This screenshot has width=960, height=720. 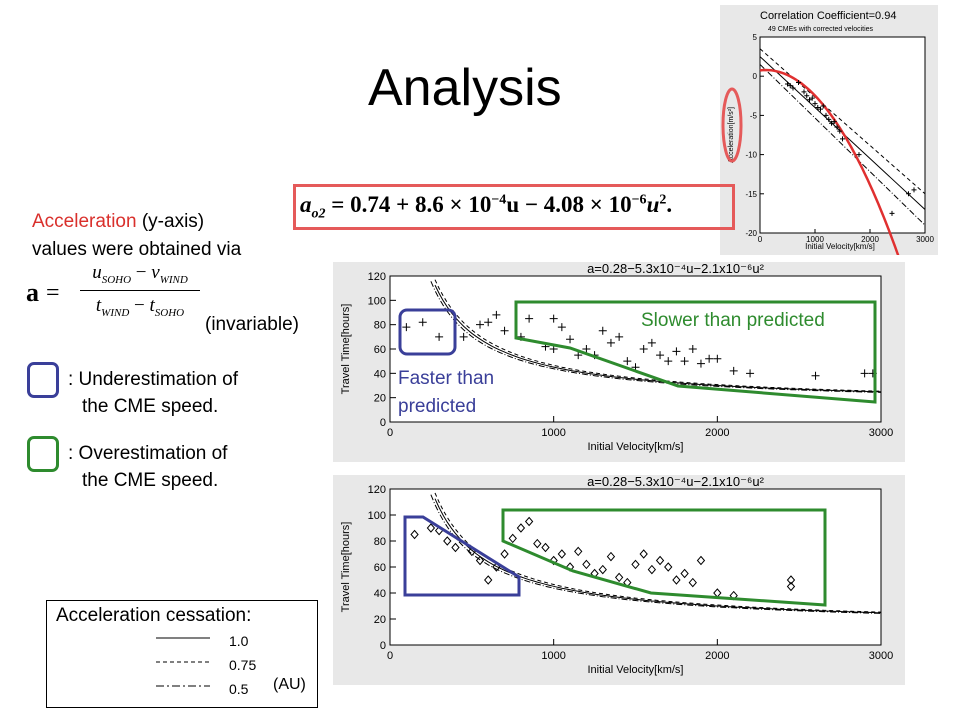 I want to click on slide-title: Analysis, so click(x=465, y=88).